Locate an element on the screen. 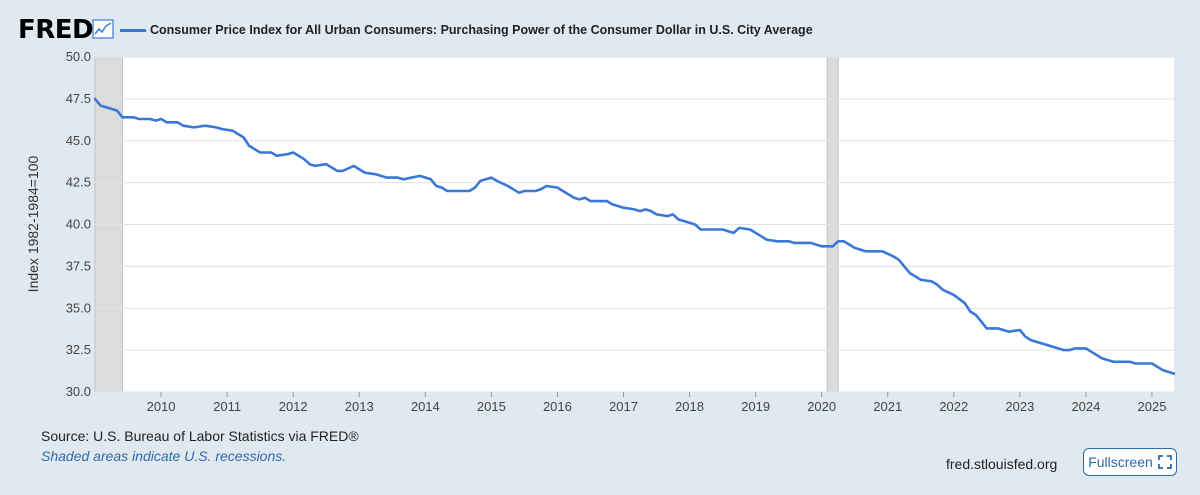 Image resolution: width=1200 pixels, height=495 pixels. y-tick-label: 37.5 is located at coordinates (78, 265).